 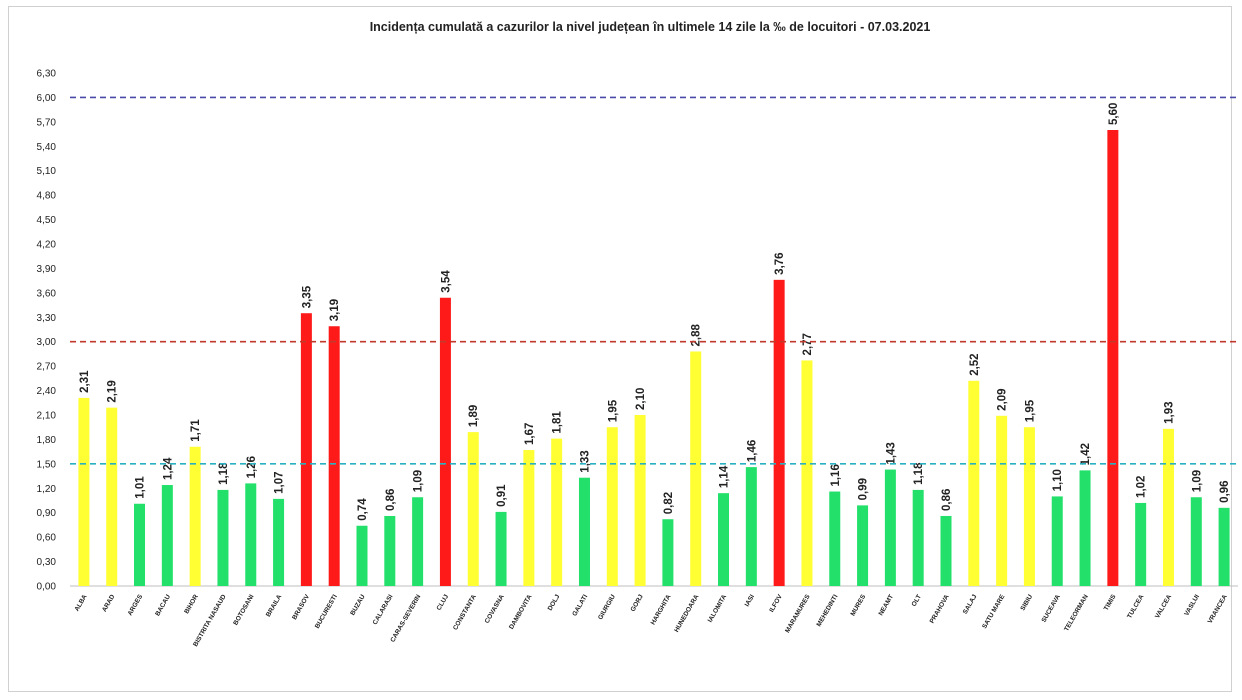 I want to click on x-tick-label: SATU MARE, so click(x=993, y=611).